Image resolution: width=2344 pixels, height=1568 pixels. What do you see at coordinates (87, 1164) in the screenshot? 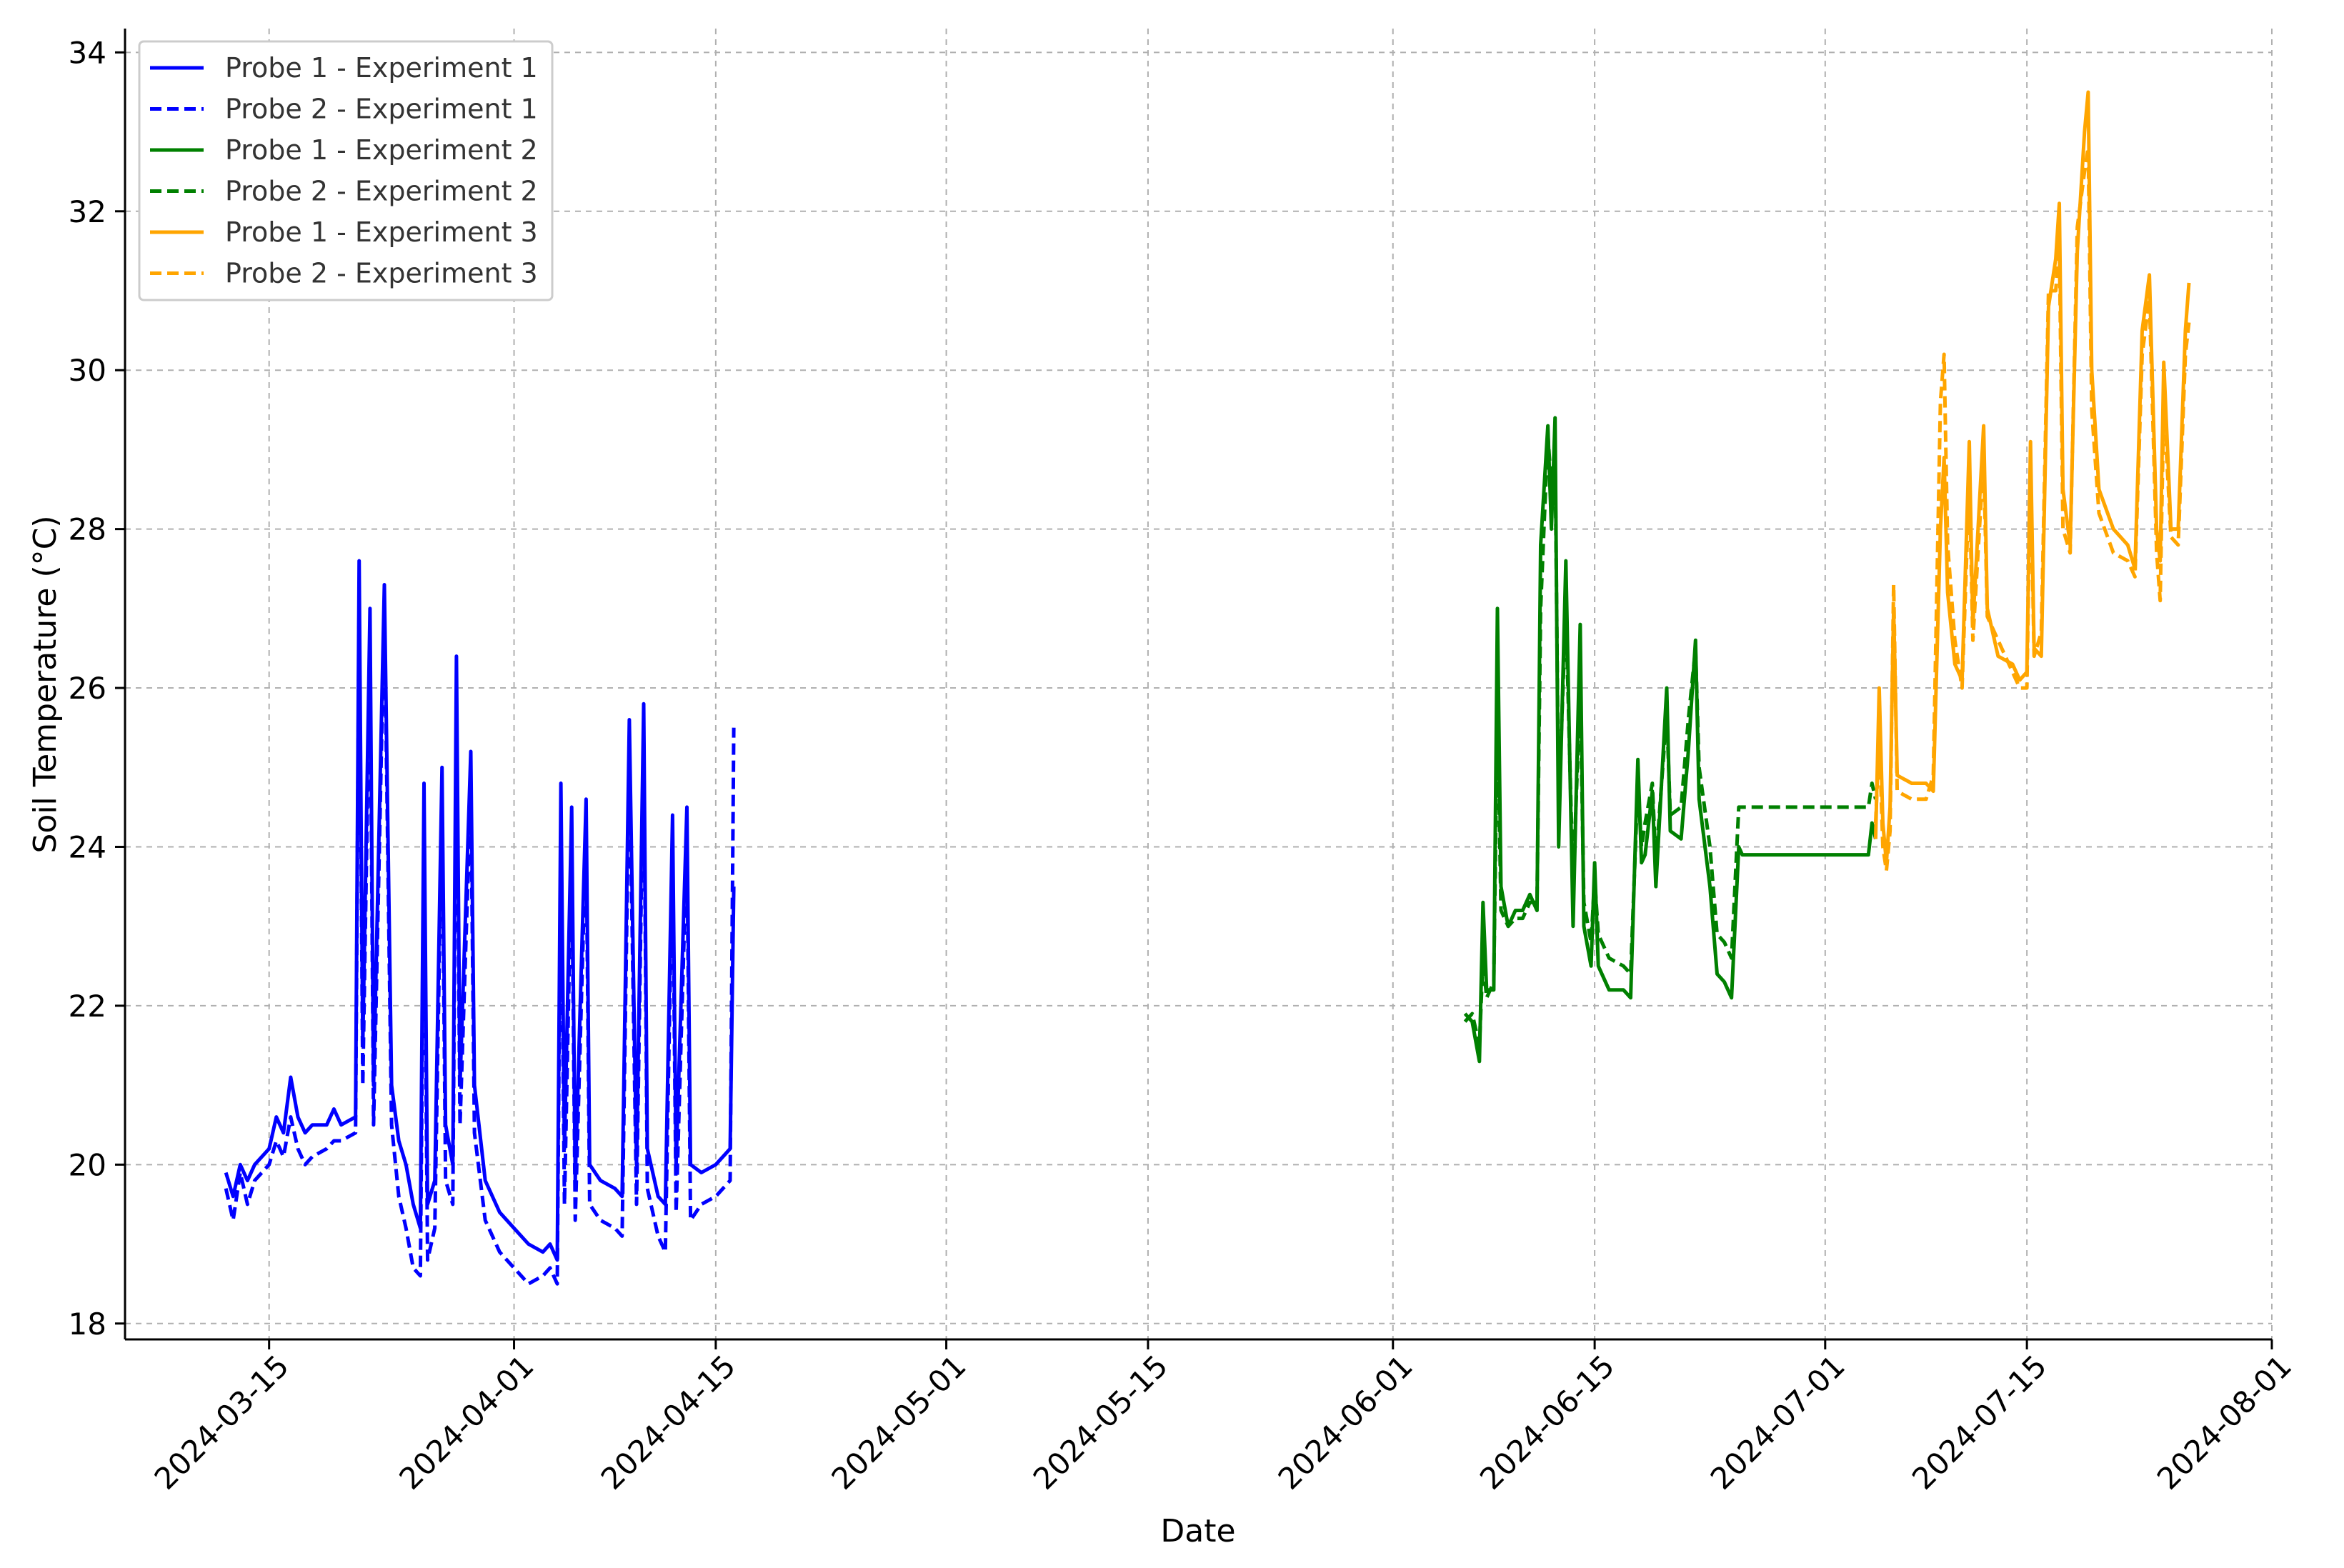
I see `y-tick-label: 20` at bounding box center [87, 1164].